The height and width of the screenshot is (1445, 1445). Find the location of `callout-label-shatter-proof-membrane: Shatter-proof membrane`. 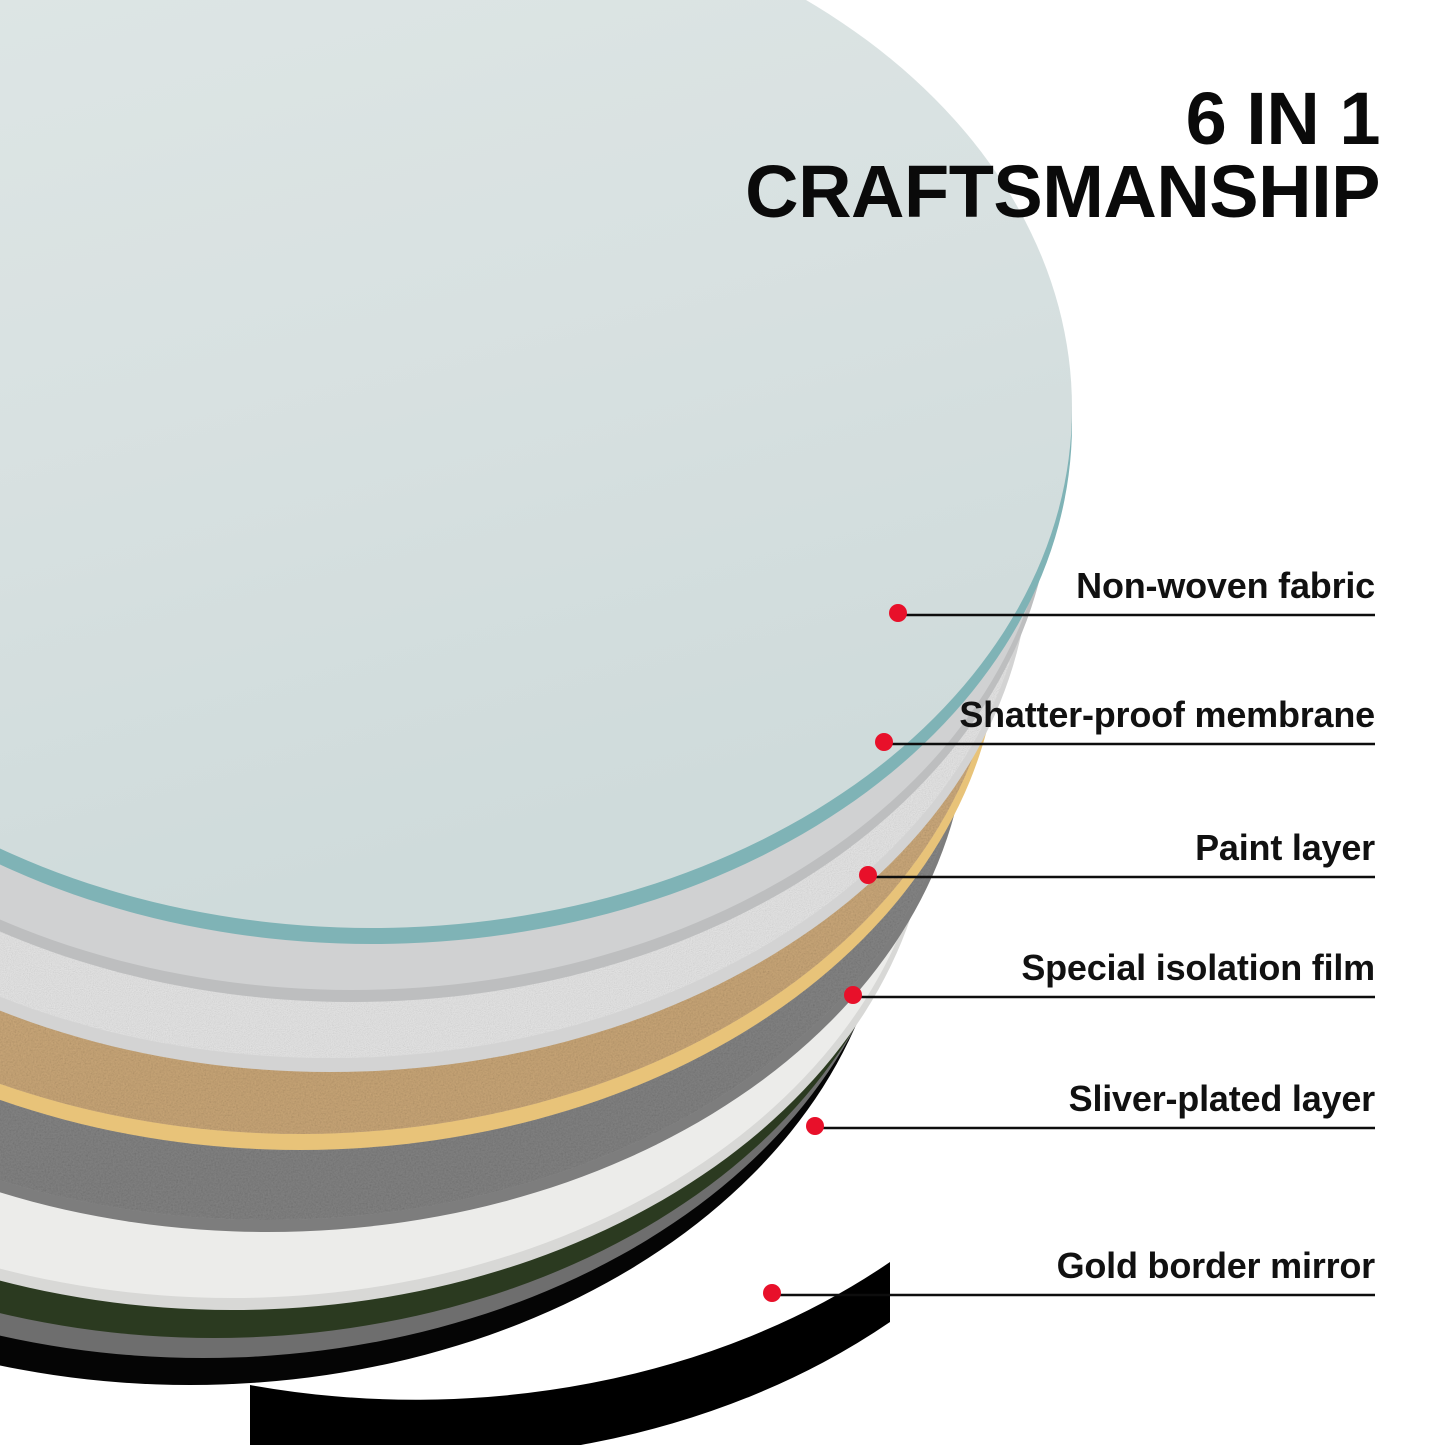

callout-label-shatter-proof-membrane: Shatter-proof membrane is located at coordinates (1167, 714).